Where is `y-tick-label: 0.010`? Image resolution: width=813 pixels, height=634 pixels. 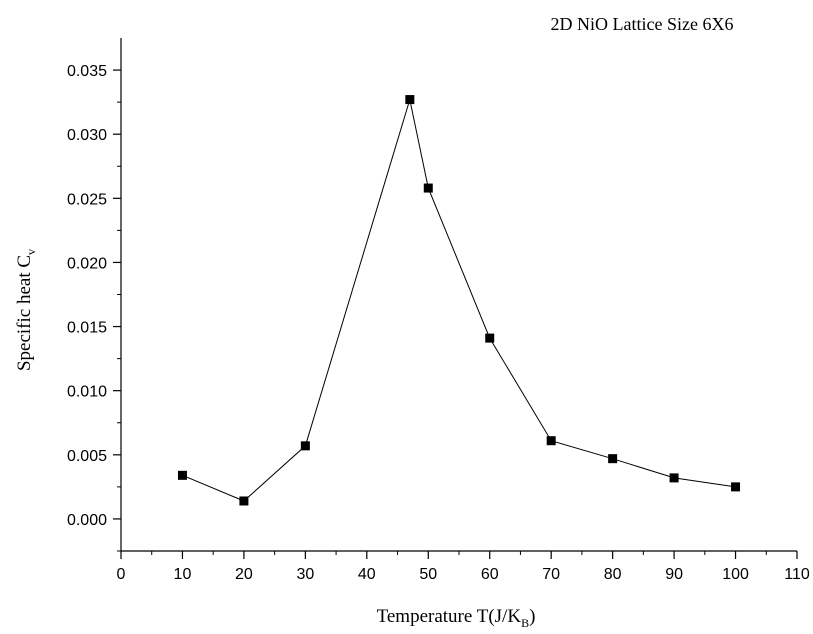
y-tick-label: 0.010 is located at coordinates (87, 392).